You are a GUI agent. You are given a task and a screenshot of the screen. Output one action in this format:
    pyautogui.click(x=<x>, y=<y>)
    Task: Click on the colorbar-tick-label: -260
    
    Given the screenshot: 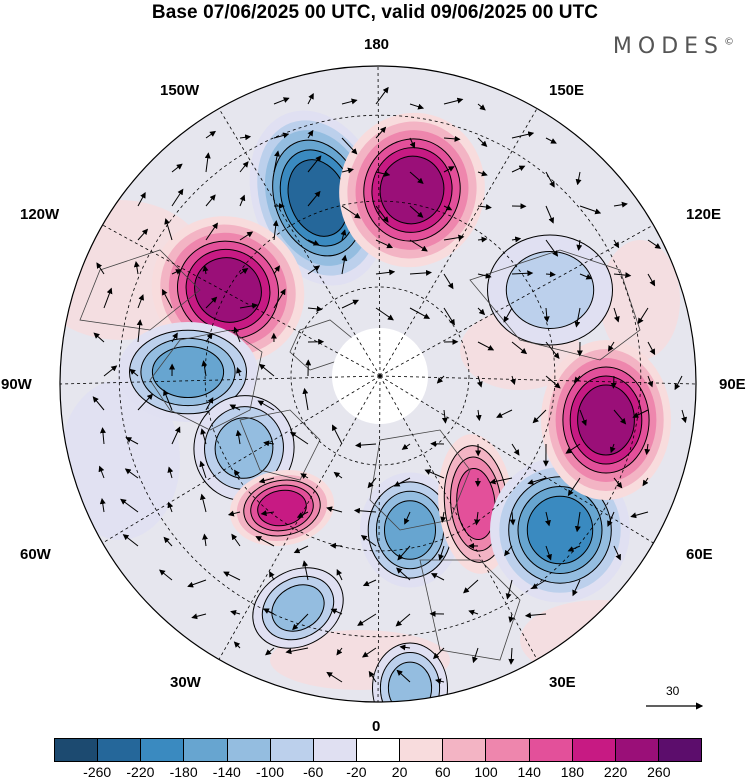 What is the action you would take?
    pyautogui.click(x=97, y=772)
    